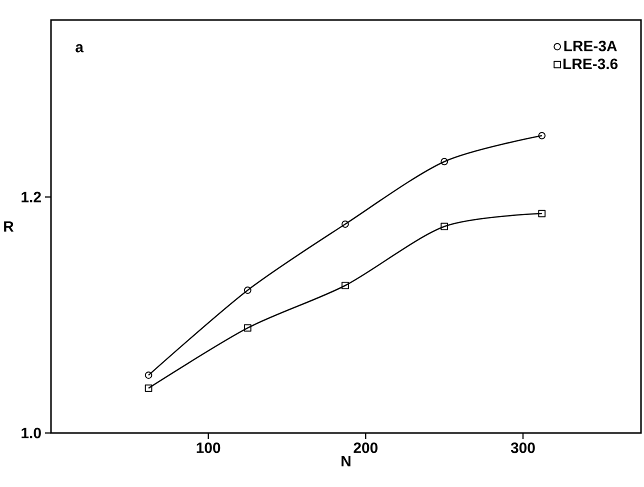  I want to click on x-tick-label: 200, so click(366, 448).